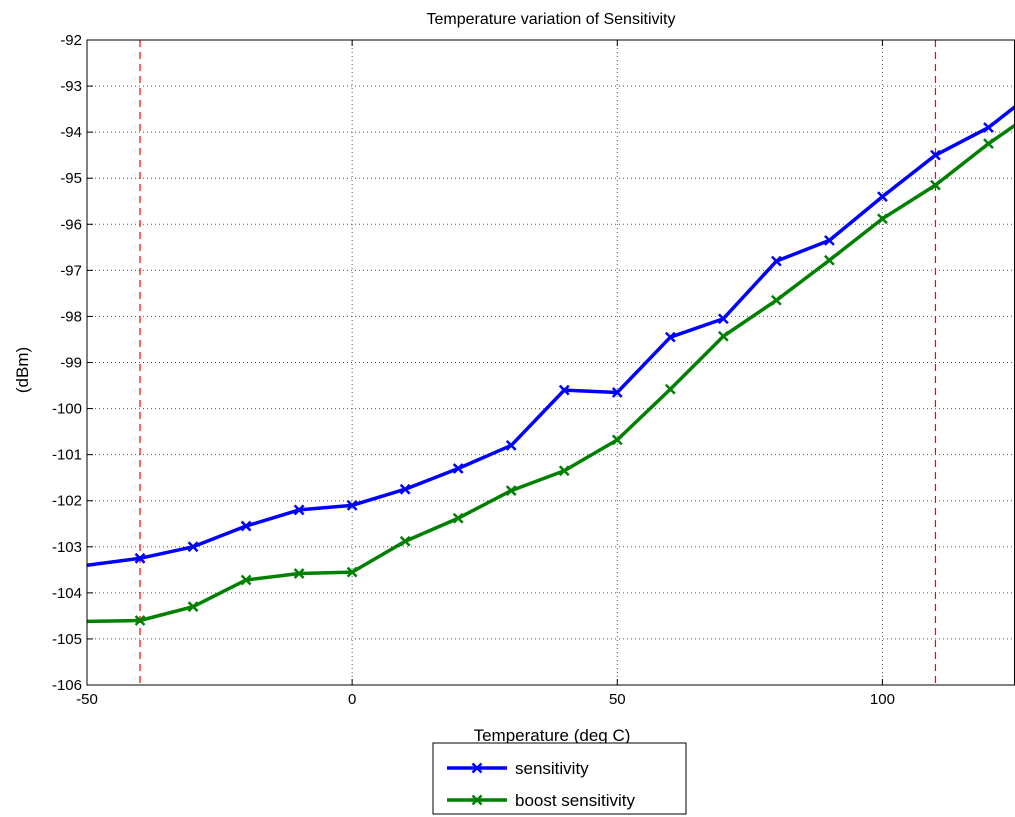  Describe the element at coordinates (67, 455) in the screenshot. I see `y-tick-label: -101` at that location.